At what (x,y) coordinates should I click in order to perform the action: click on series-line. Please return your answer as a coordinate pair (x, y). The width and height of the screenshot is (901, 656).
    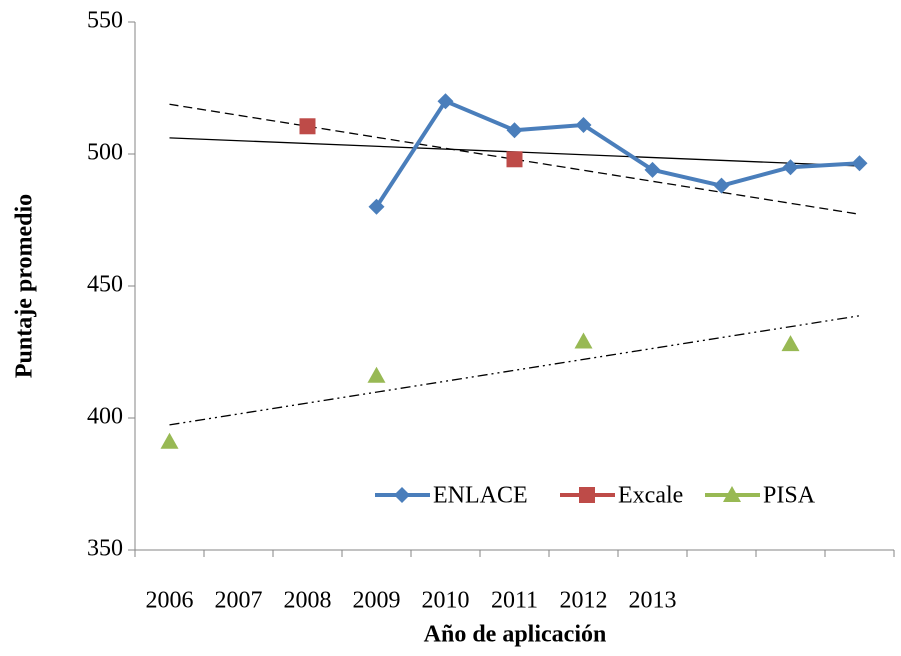
    Looking at the image, I should click on (617, 153).